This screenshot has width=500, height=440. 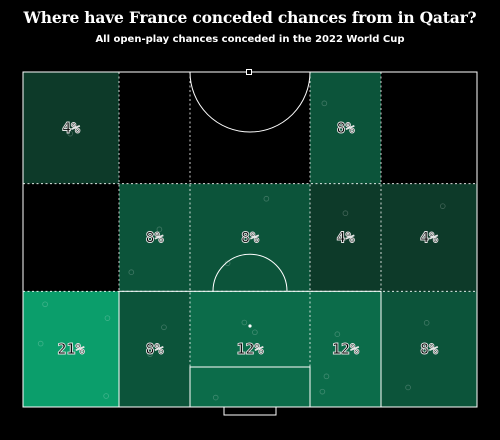 What do you see at coordinates (250, 102) in the screenshot?
I see `centre-circle` at bounding box center [250, 102].